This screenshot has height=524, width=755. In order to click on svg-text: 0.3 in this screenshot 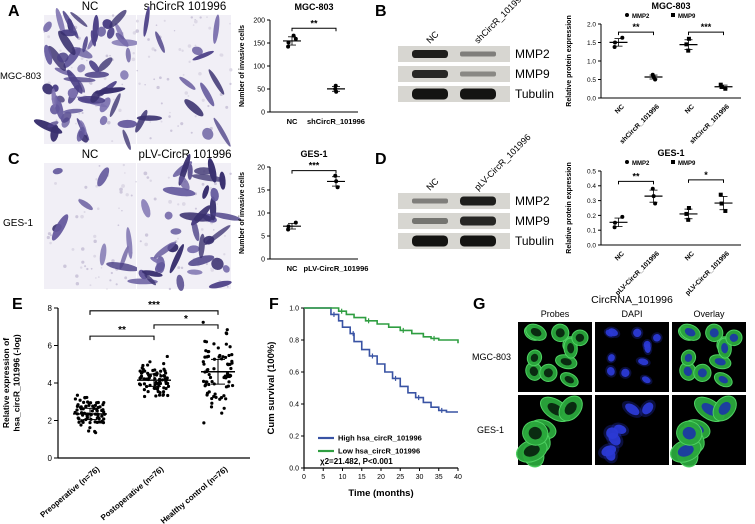, I will do `click(591, 201)`.